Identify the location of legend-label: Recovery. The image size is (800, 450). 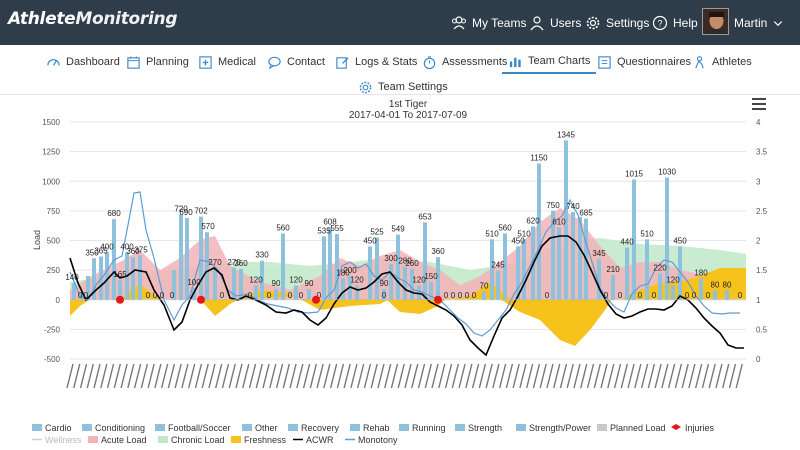
(320, 428).